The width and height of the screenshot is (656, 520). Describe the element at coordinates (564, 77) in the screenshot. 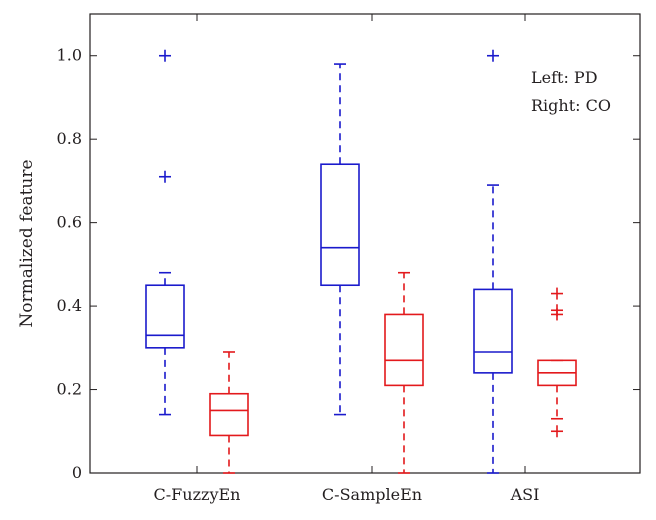

I see `legend-entry-left: Left: PD` at that location.